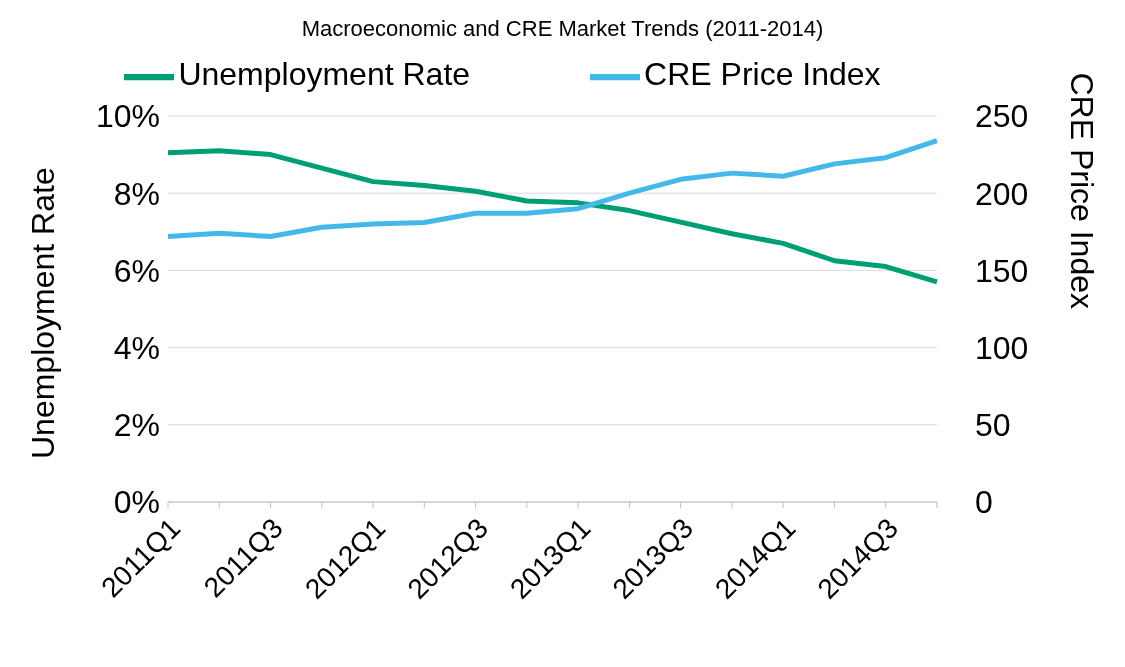  Describe the element at coordinates (43, 313) in the screenshot. I see `y-axis-title: Unemployment Rate` at that location.